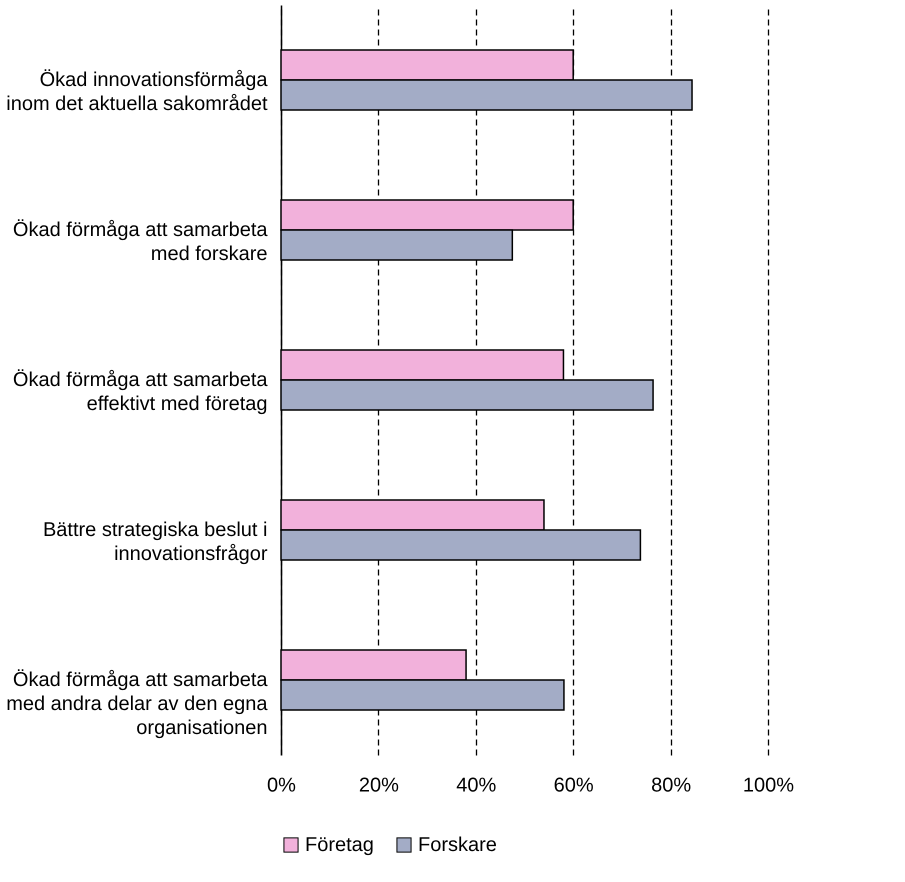  Describe the element at coordinates (140, 242) in the screenshot. I see `y-tick-label: Ökad förmåga att samarbeta med forskare` at that location.